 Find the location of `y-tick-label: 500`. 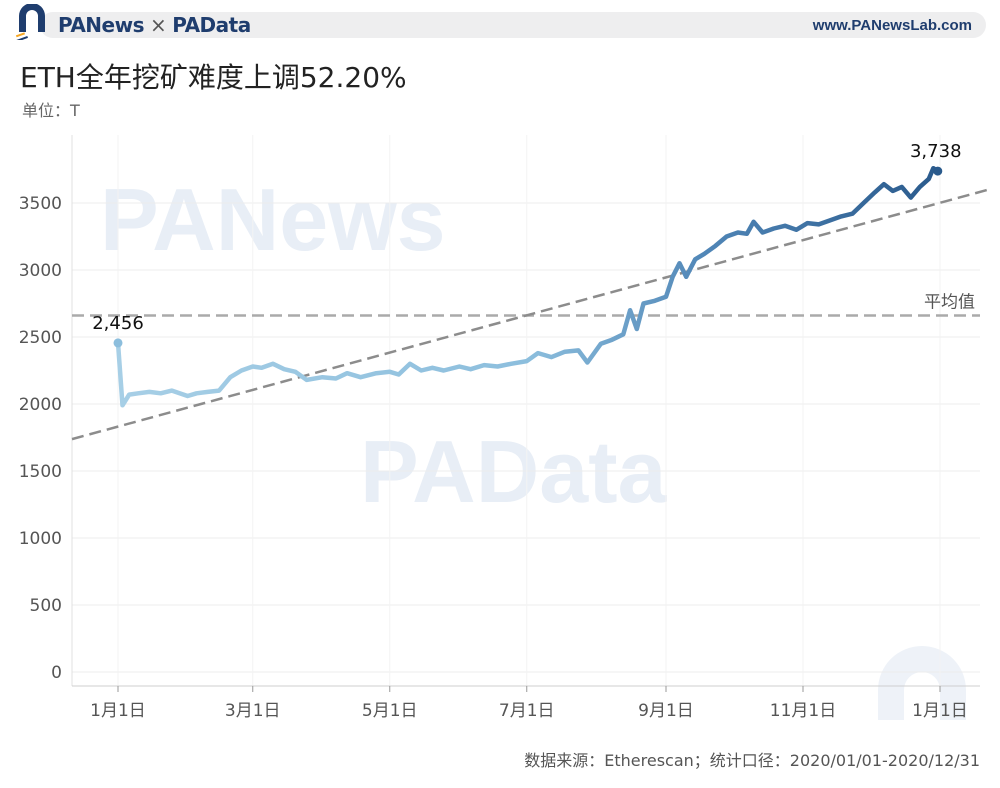

y-tick-label: 500 is located at coordinates (46, 606).